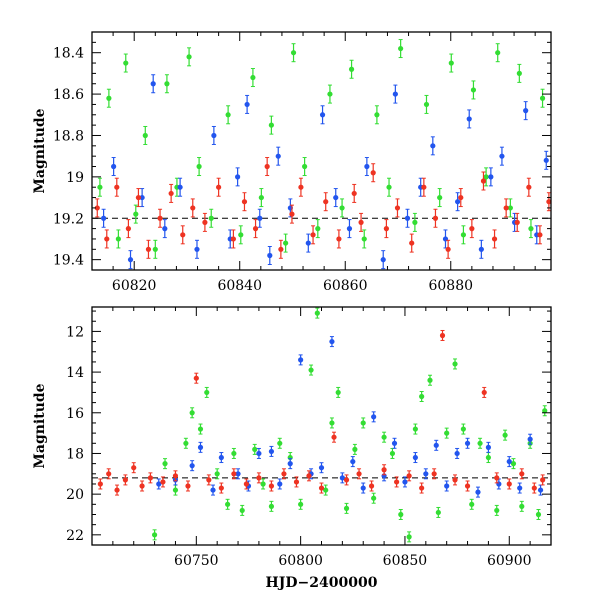  Describe the element at coordinates (450, 286) in the screenshot. I see `top-x-tick-label: 60880` at that location.